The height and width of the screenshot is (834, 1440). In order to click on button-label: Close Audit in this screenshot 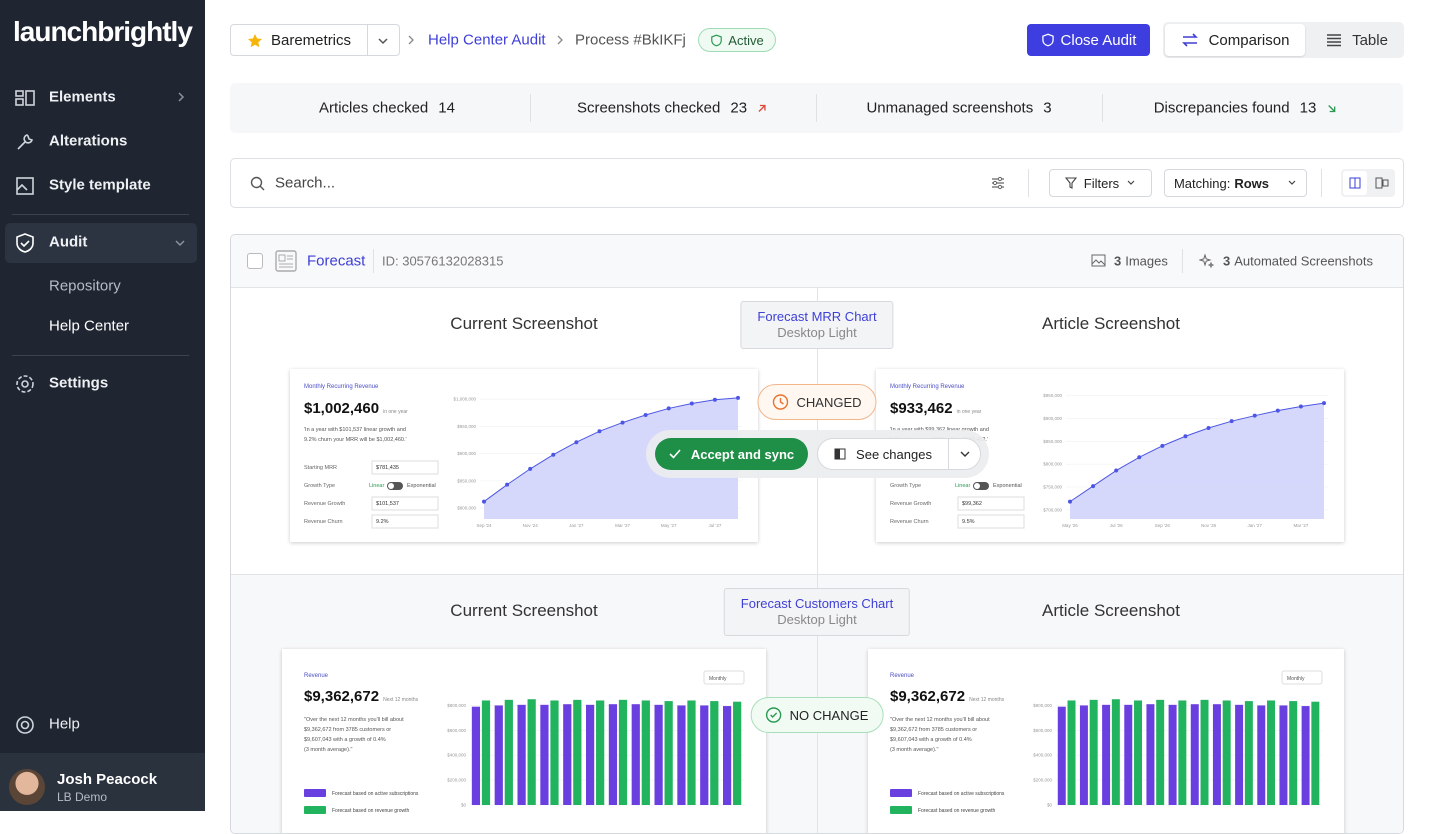, I will do `click(1098, 40)`.